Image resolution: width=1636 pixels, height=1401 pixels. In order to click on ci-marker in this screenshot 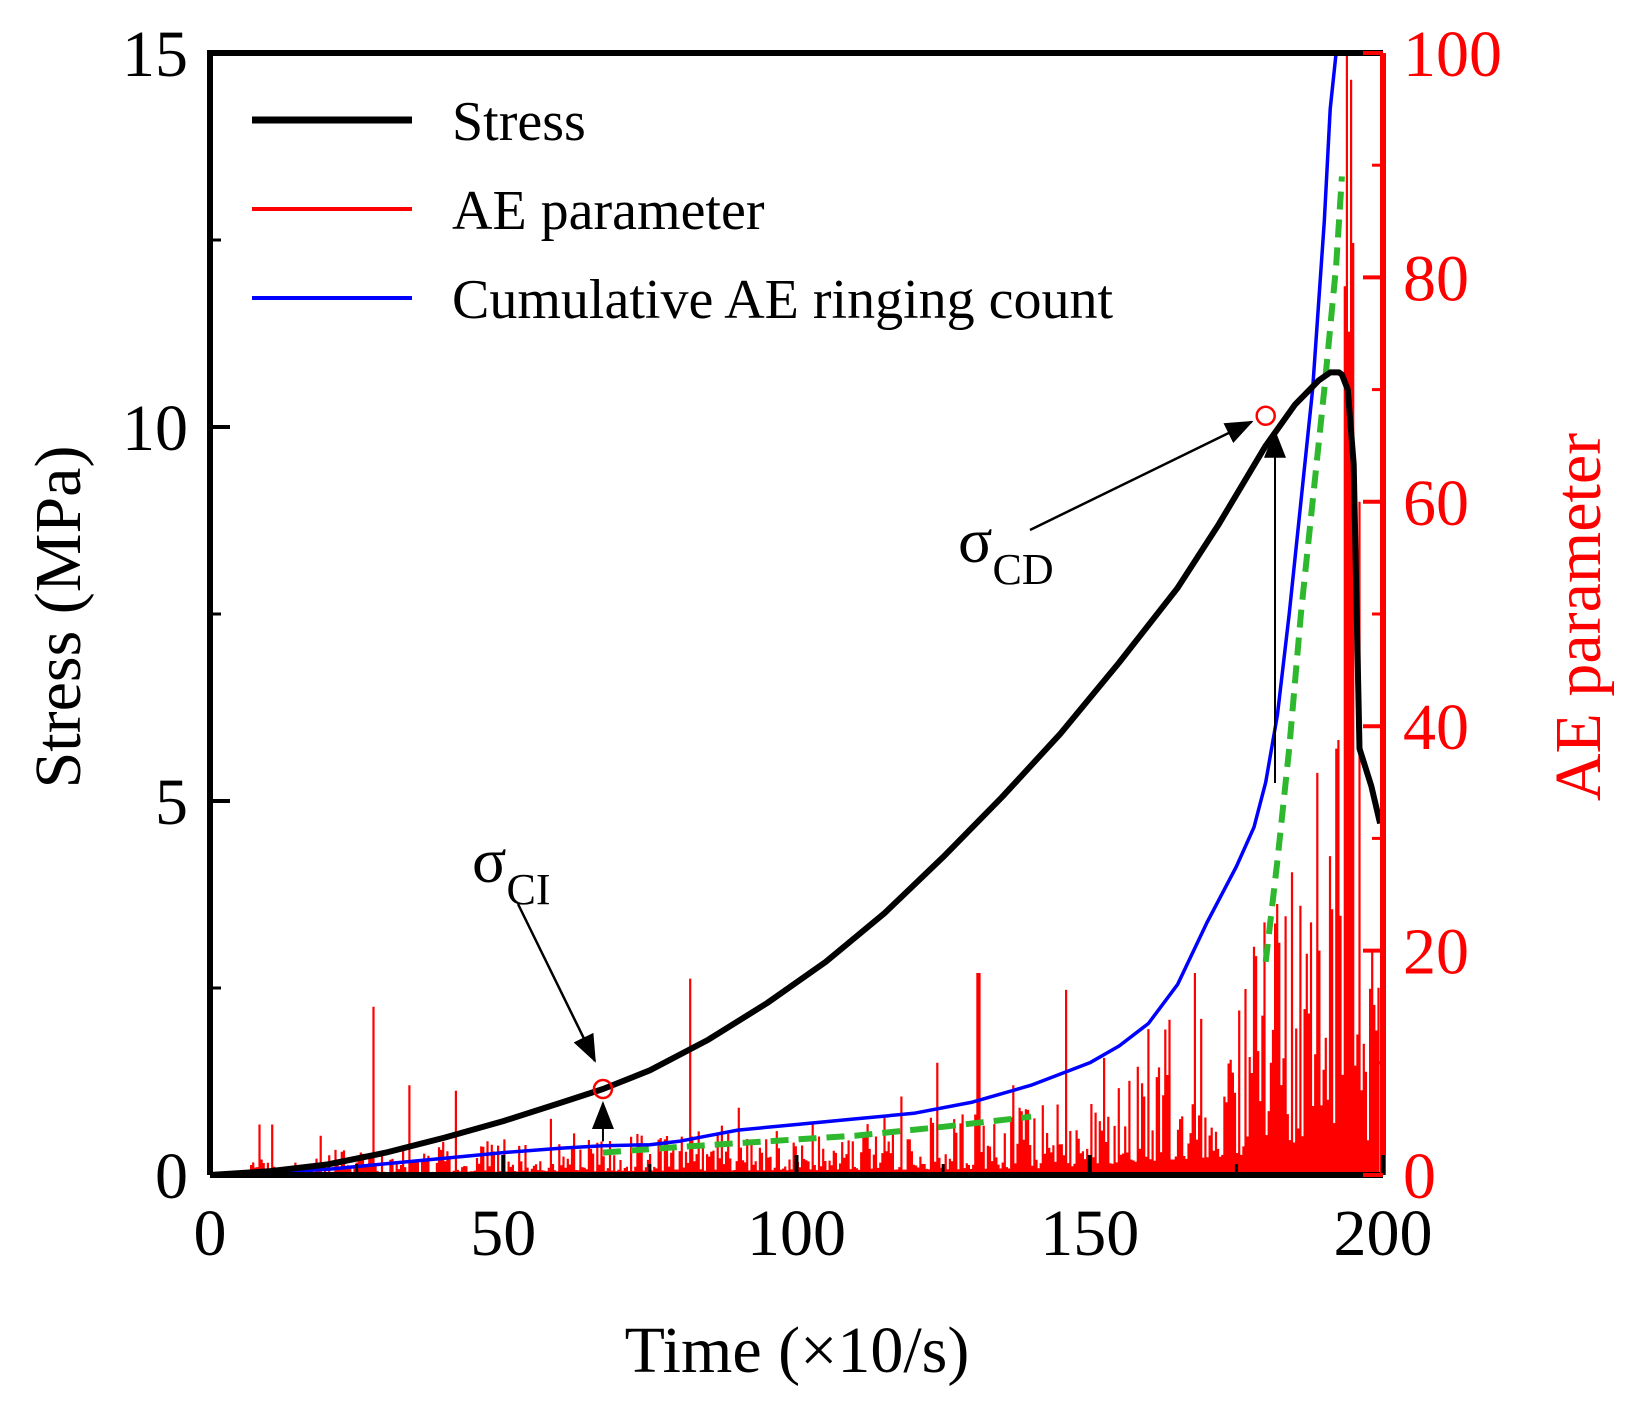, I will do `click(603, 1089)`.